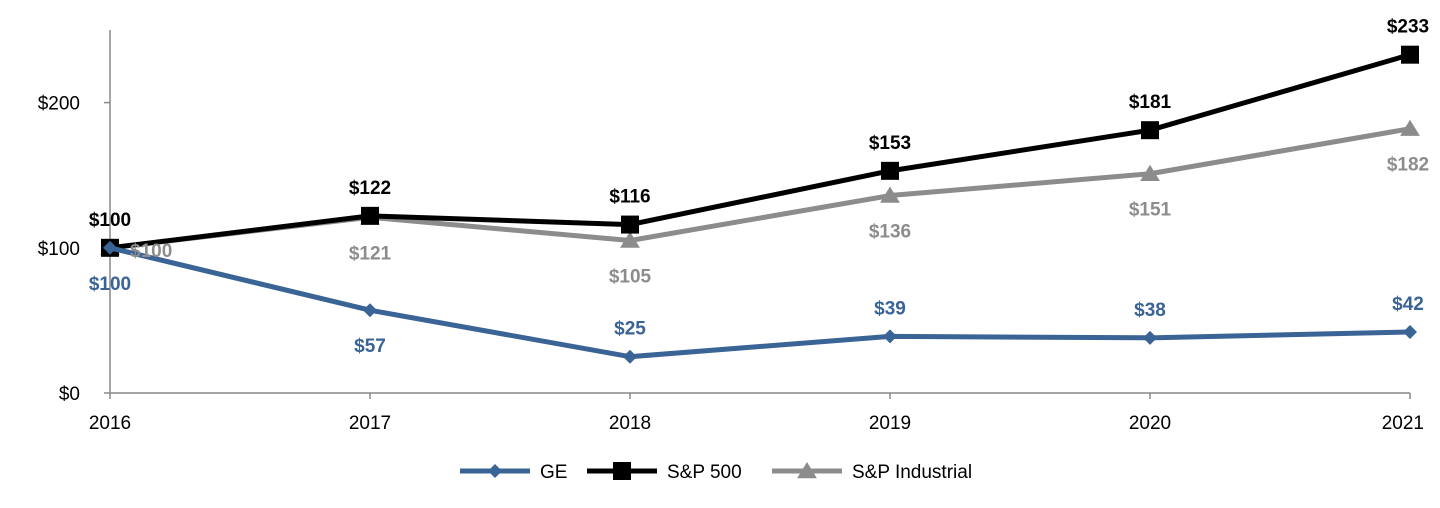 The image size is (1440, 508). Describe the element at coordinates (756, 413) in the screenshot. I see `x-ticks: 2016 2017 2018 2019 2020 2021` at that location.